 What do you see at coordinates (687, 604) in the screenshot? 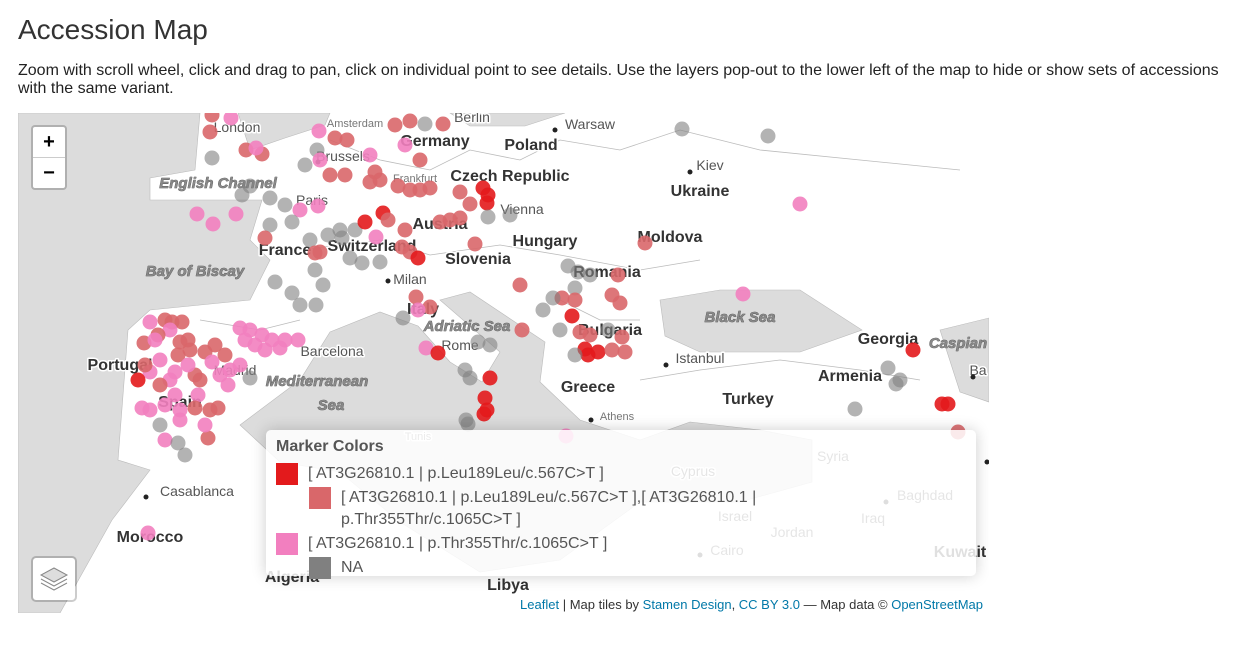
I see `link: Stamen Design` at bounding box center [687, 604].